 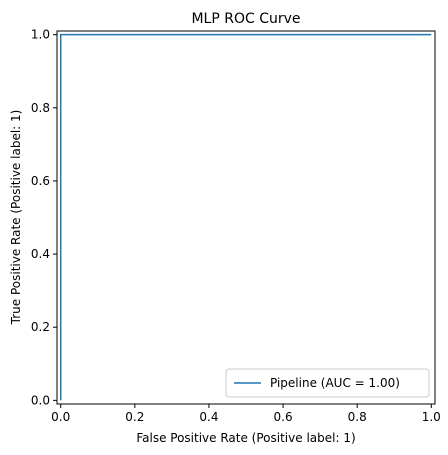 I want to click on x-tick-label: 0.4, so click(x=208, y=417).